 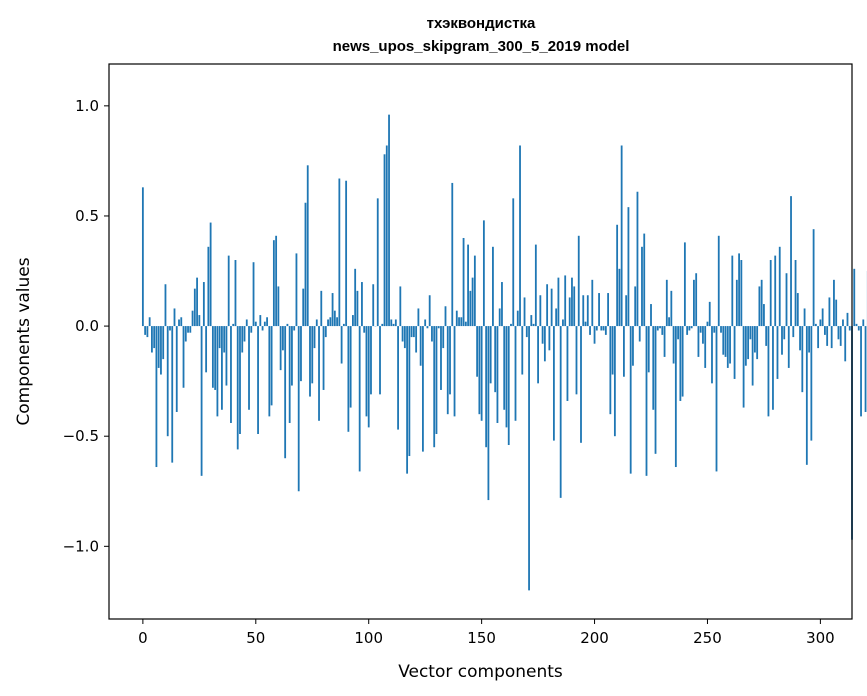 What do you see at coordinates (24, 341) in the screenshot?
I see `y-axis-label: Components values` at bounding box center [24, 341].